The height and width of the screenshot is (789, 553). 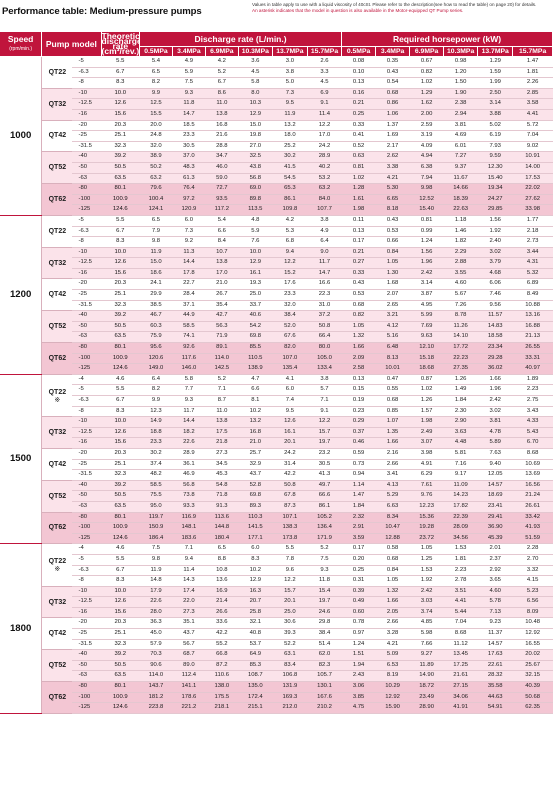 What do you see at coordinates (156, 316) in the screenshot?
I see `discharge-rate-cell: 46.7` at bounding box center [156, 316].